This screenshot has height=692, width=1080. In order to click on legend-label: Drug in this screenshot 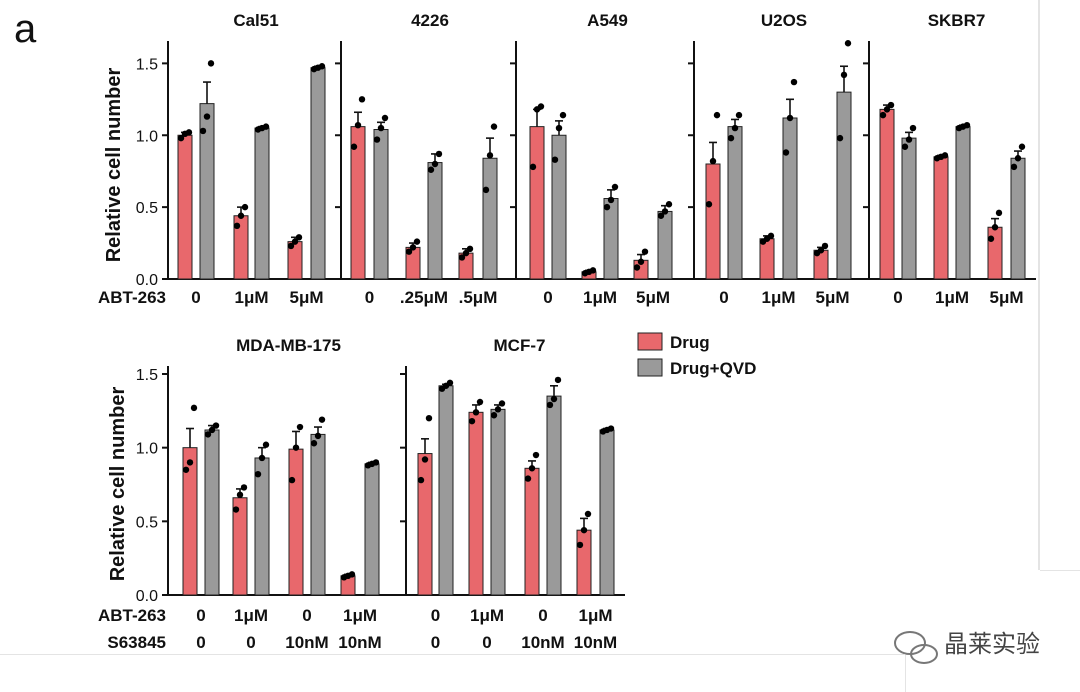, I will do `click(690, 342)`.